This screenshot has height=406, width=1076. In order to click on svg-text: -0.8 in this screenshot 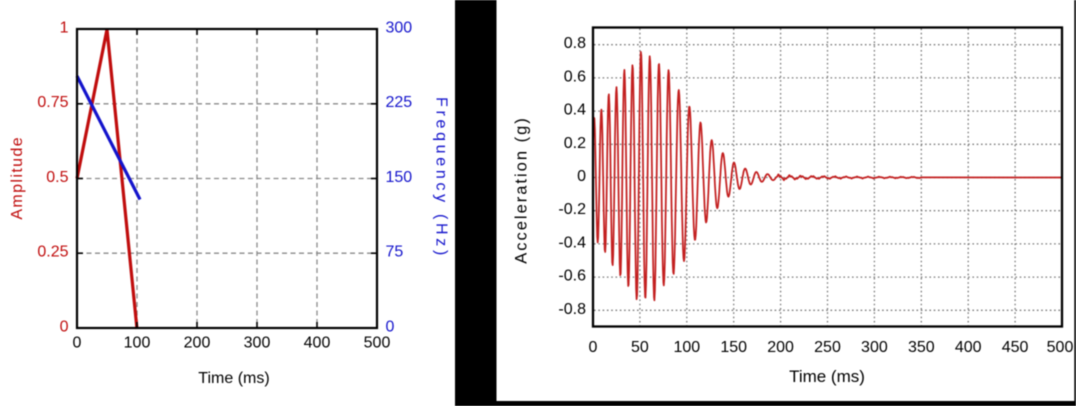, I will do `click(572, 309)`.